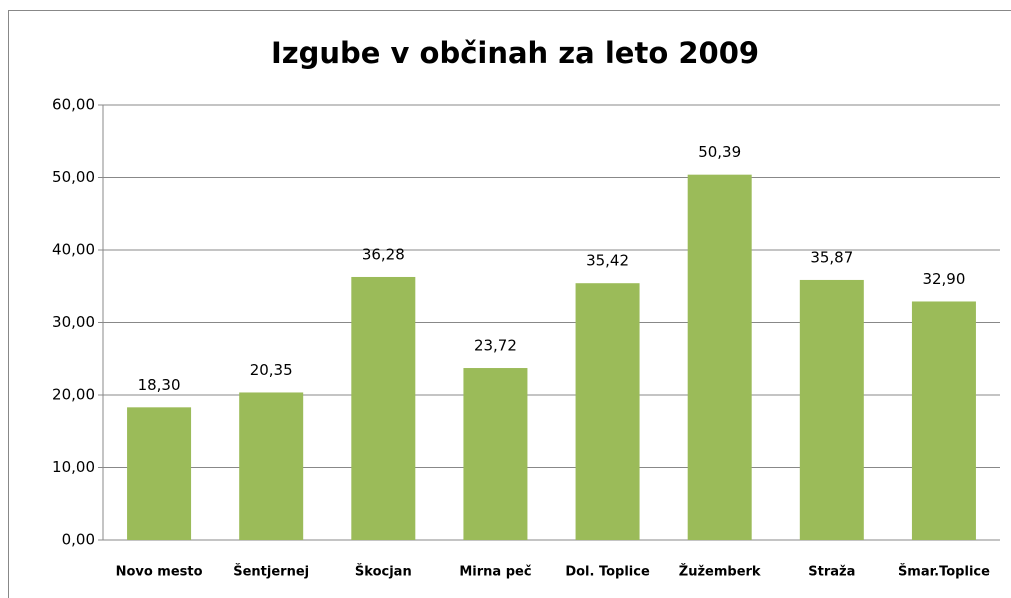 The image size is (1011, 598). Describe the element at coordinates (943, 279) in the screenshot. I see `data-label: 32,90` at that location.